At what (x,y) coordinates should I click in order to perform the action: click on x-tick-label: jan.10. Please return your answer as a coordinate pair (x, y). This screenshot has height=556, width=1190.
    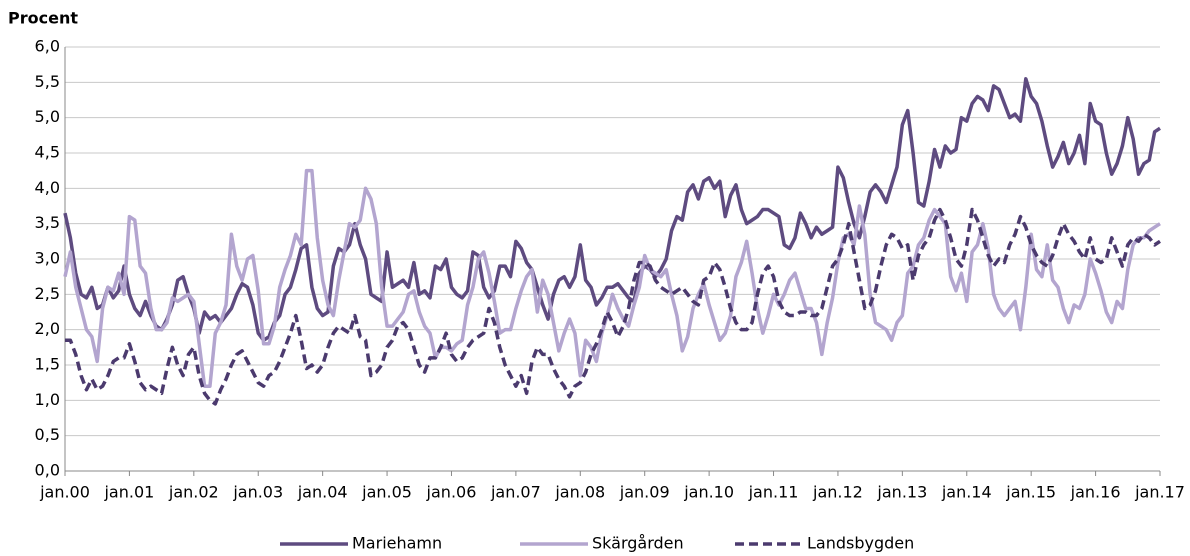
    Looking at the image, I should click on (708, 492).